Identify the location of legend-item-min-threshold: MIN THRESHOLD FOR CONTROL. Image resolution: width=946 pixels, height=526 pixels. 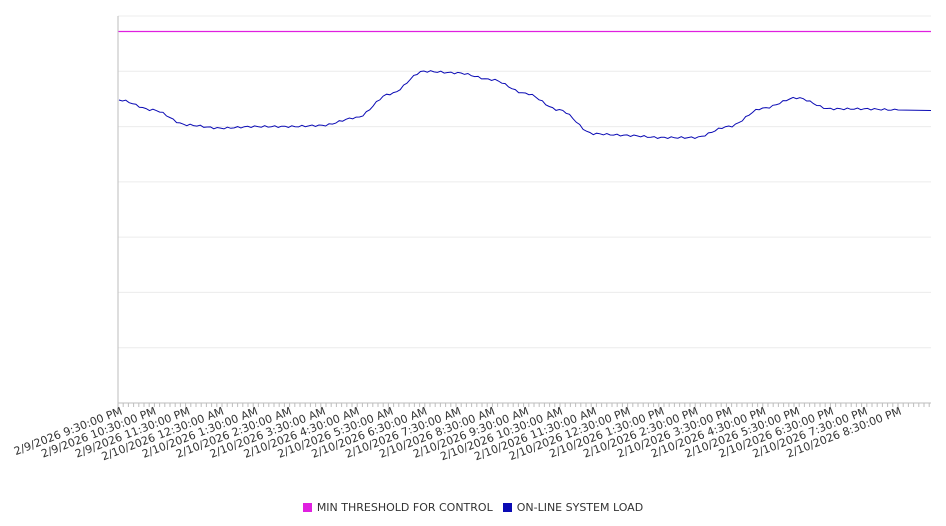
(397, 507).